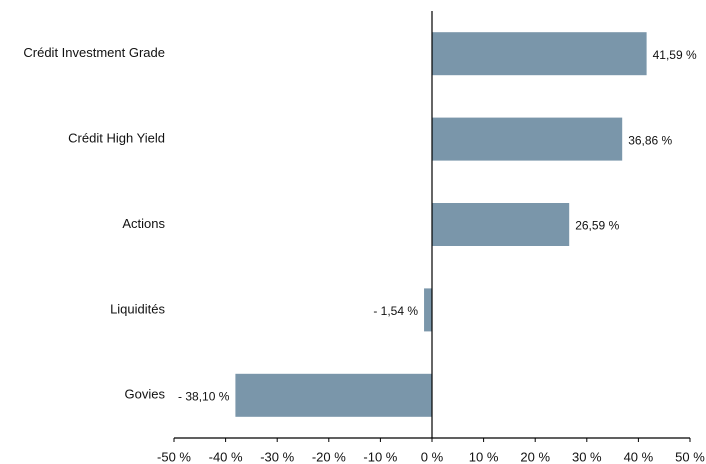 The height and width of the screenshot is (464, 706). What do you see at coordinates (145, 394) in the screenshot?
I see `y-tick-label: Govies` at bounding box center [145, 394].